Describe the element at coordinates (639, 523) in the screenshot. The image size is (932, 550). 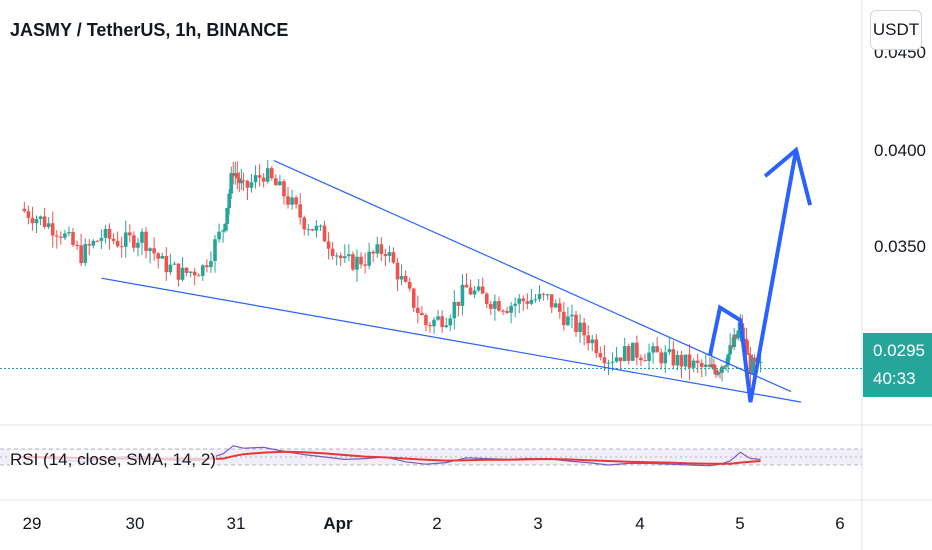
I see `x-tick-label: 4` at that location.